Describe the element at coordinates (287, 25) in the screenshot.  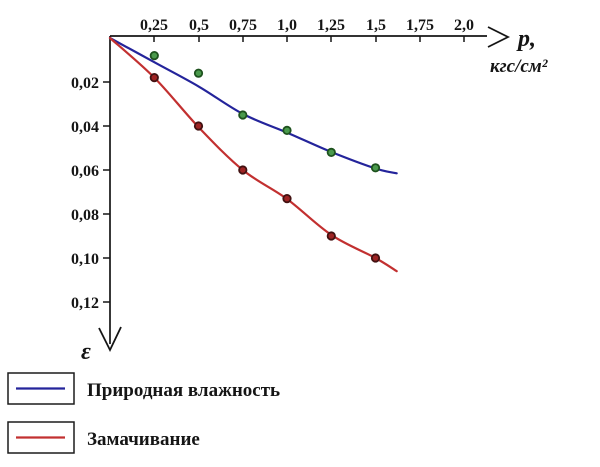
I see `x-tick-label: 1,0` at that location.